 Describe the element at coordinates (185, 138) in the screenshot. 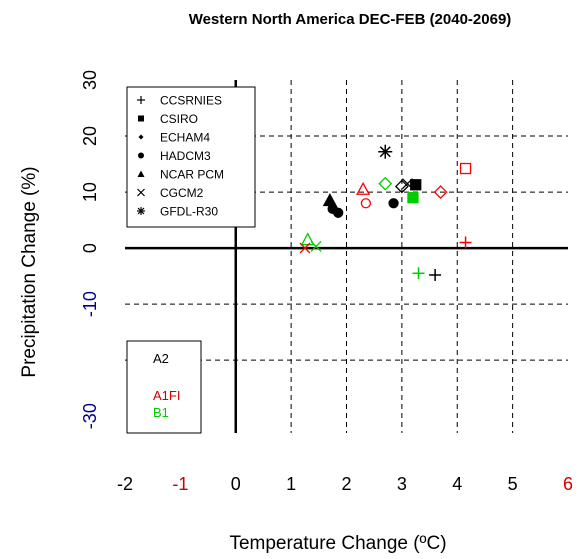

I see `legend-label: ECHAM4` at that location.